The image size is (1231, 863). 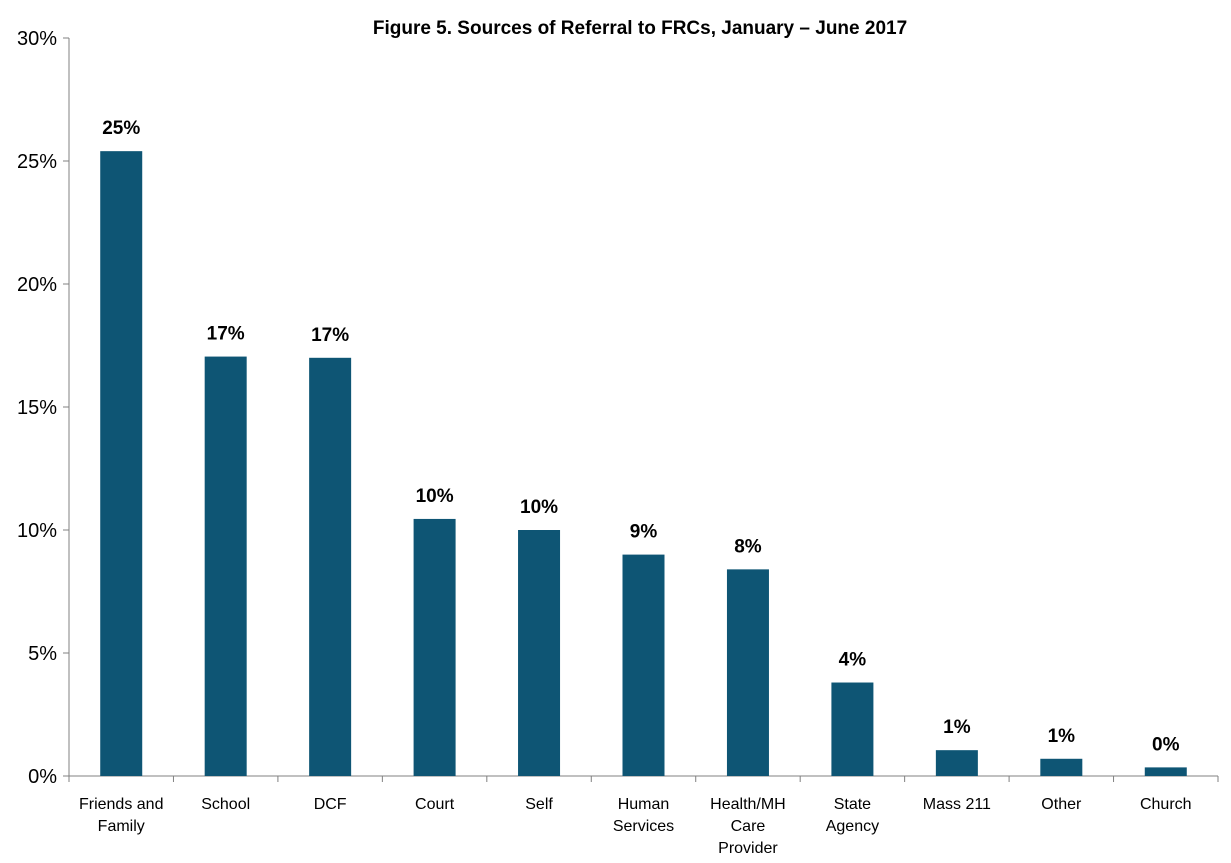 I want to click on y-tick-label: 0%, so click(x=42, y=777).